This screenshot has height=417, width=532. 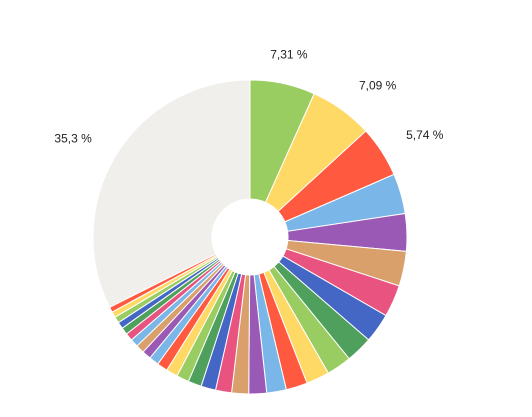 I want to click on slice-percent-label: 7,31 %, so click(x=289, y=54).